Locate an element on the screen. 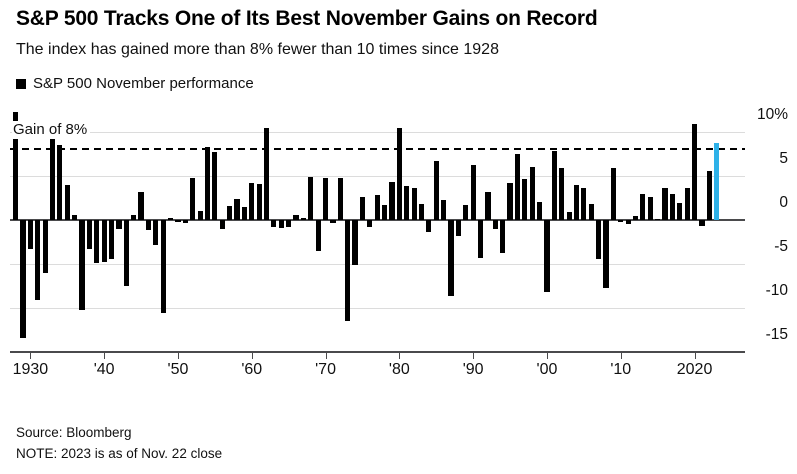 This screenshot has height=474, width=797. bar-2014 is located at coordinates (650, 208).